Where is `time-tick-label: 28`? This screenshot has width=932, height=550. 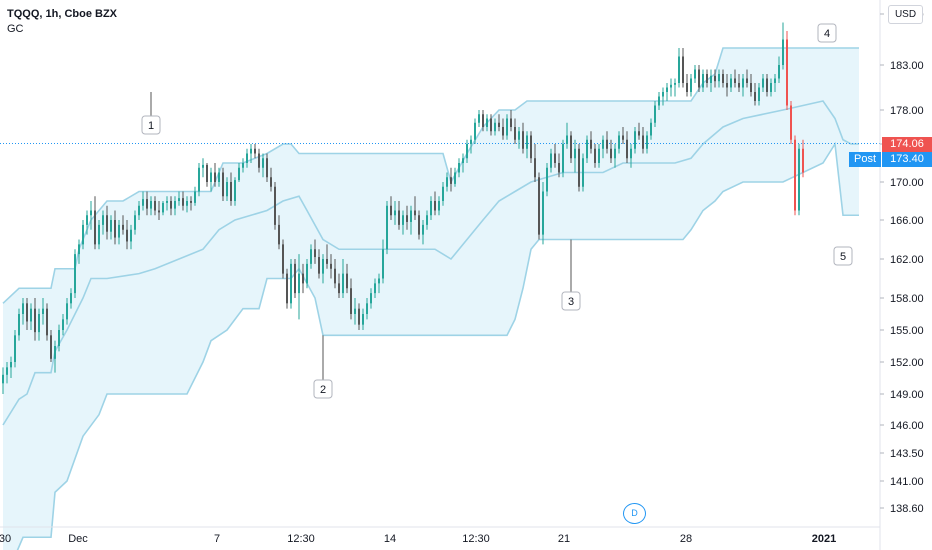 time-tick-label: 28 is located at coordinates (686, 539).